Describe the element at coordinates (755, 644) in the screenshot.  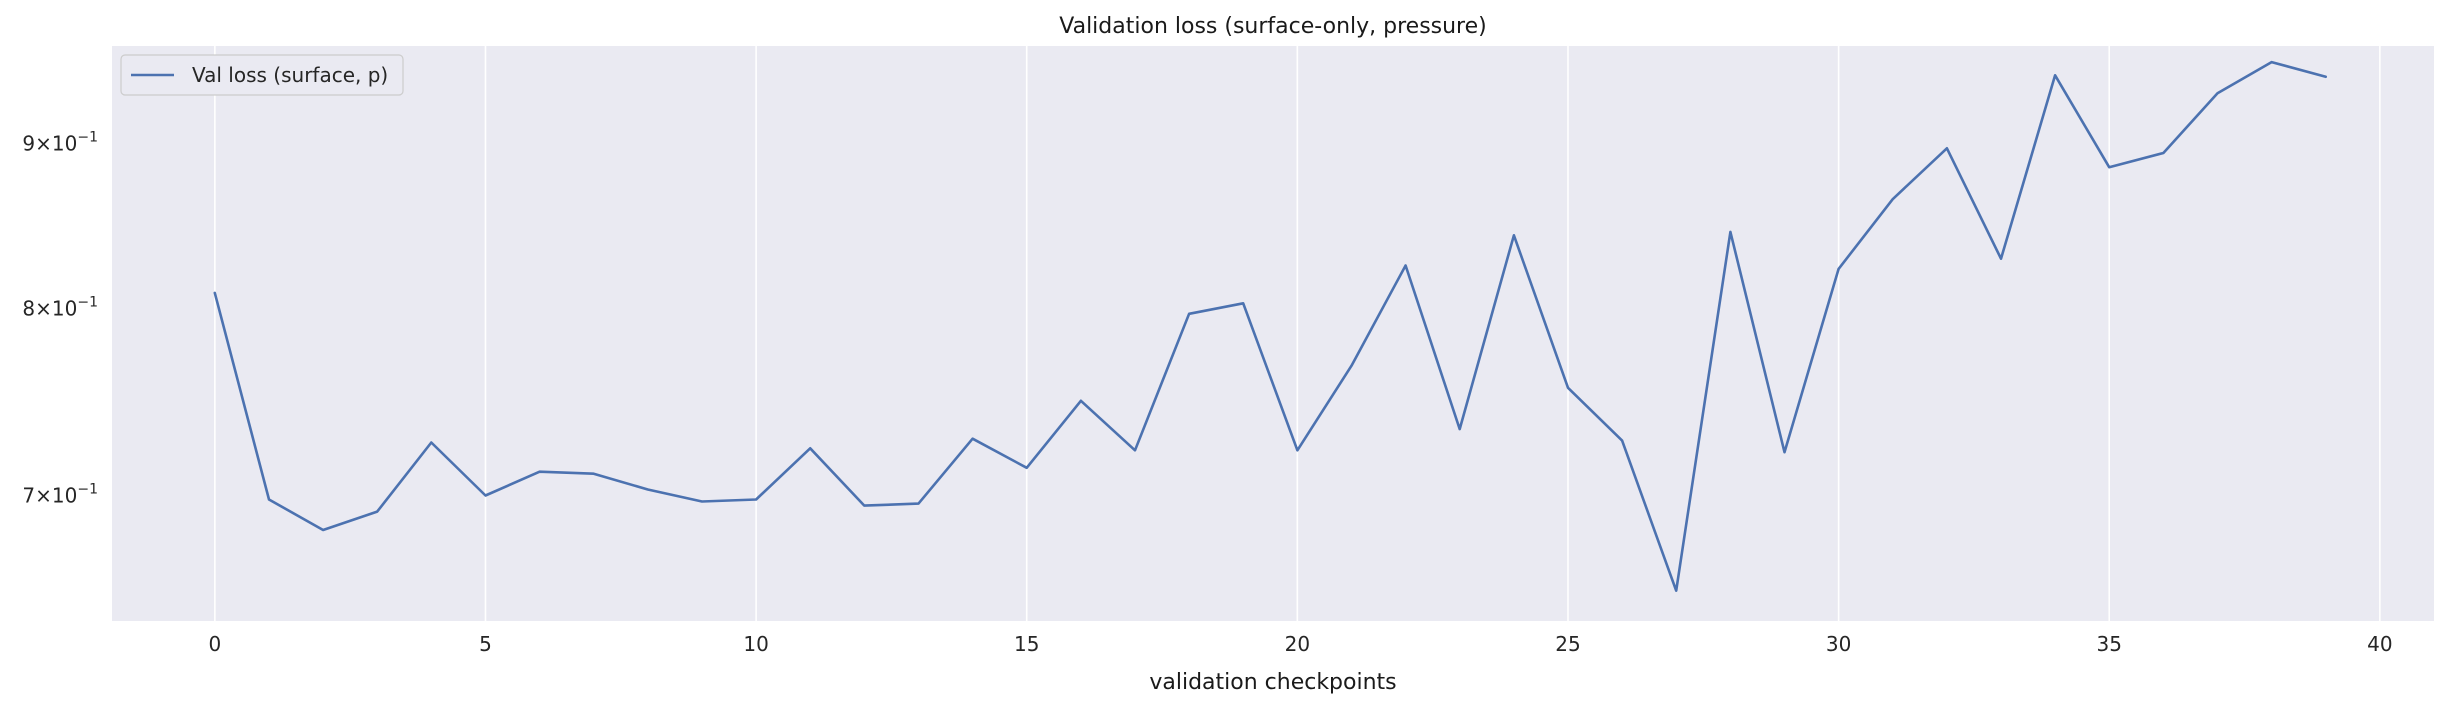
I see `x-tick-label: 10` at that location.